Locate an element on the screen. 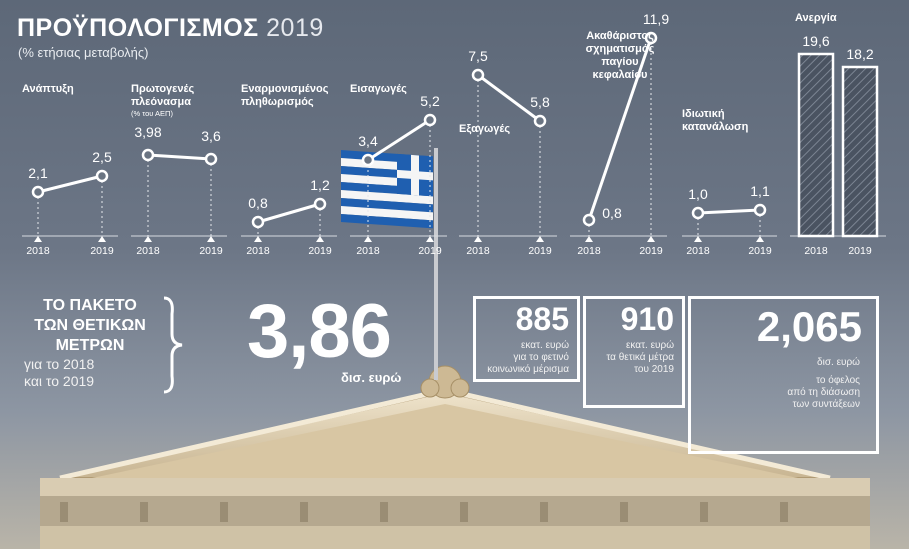 The image size is (909, 549). panel-label: σχηματισμός is located at coordinates (620, 49).